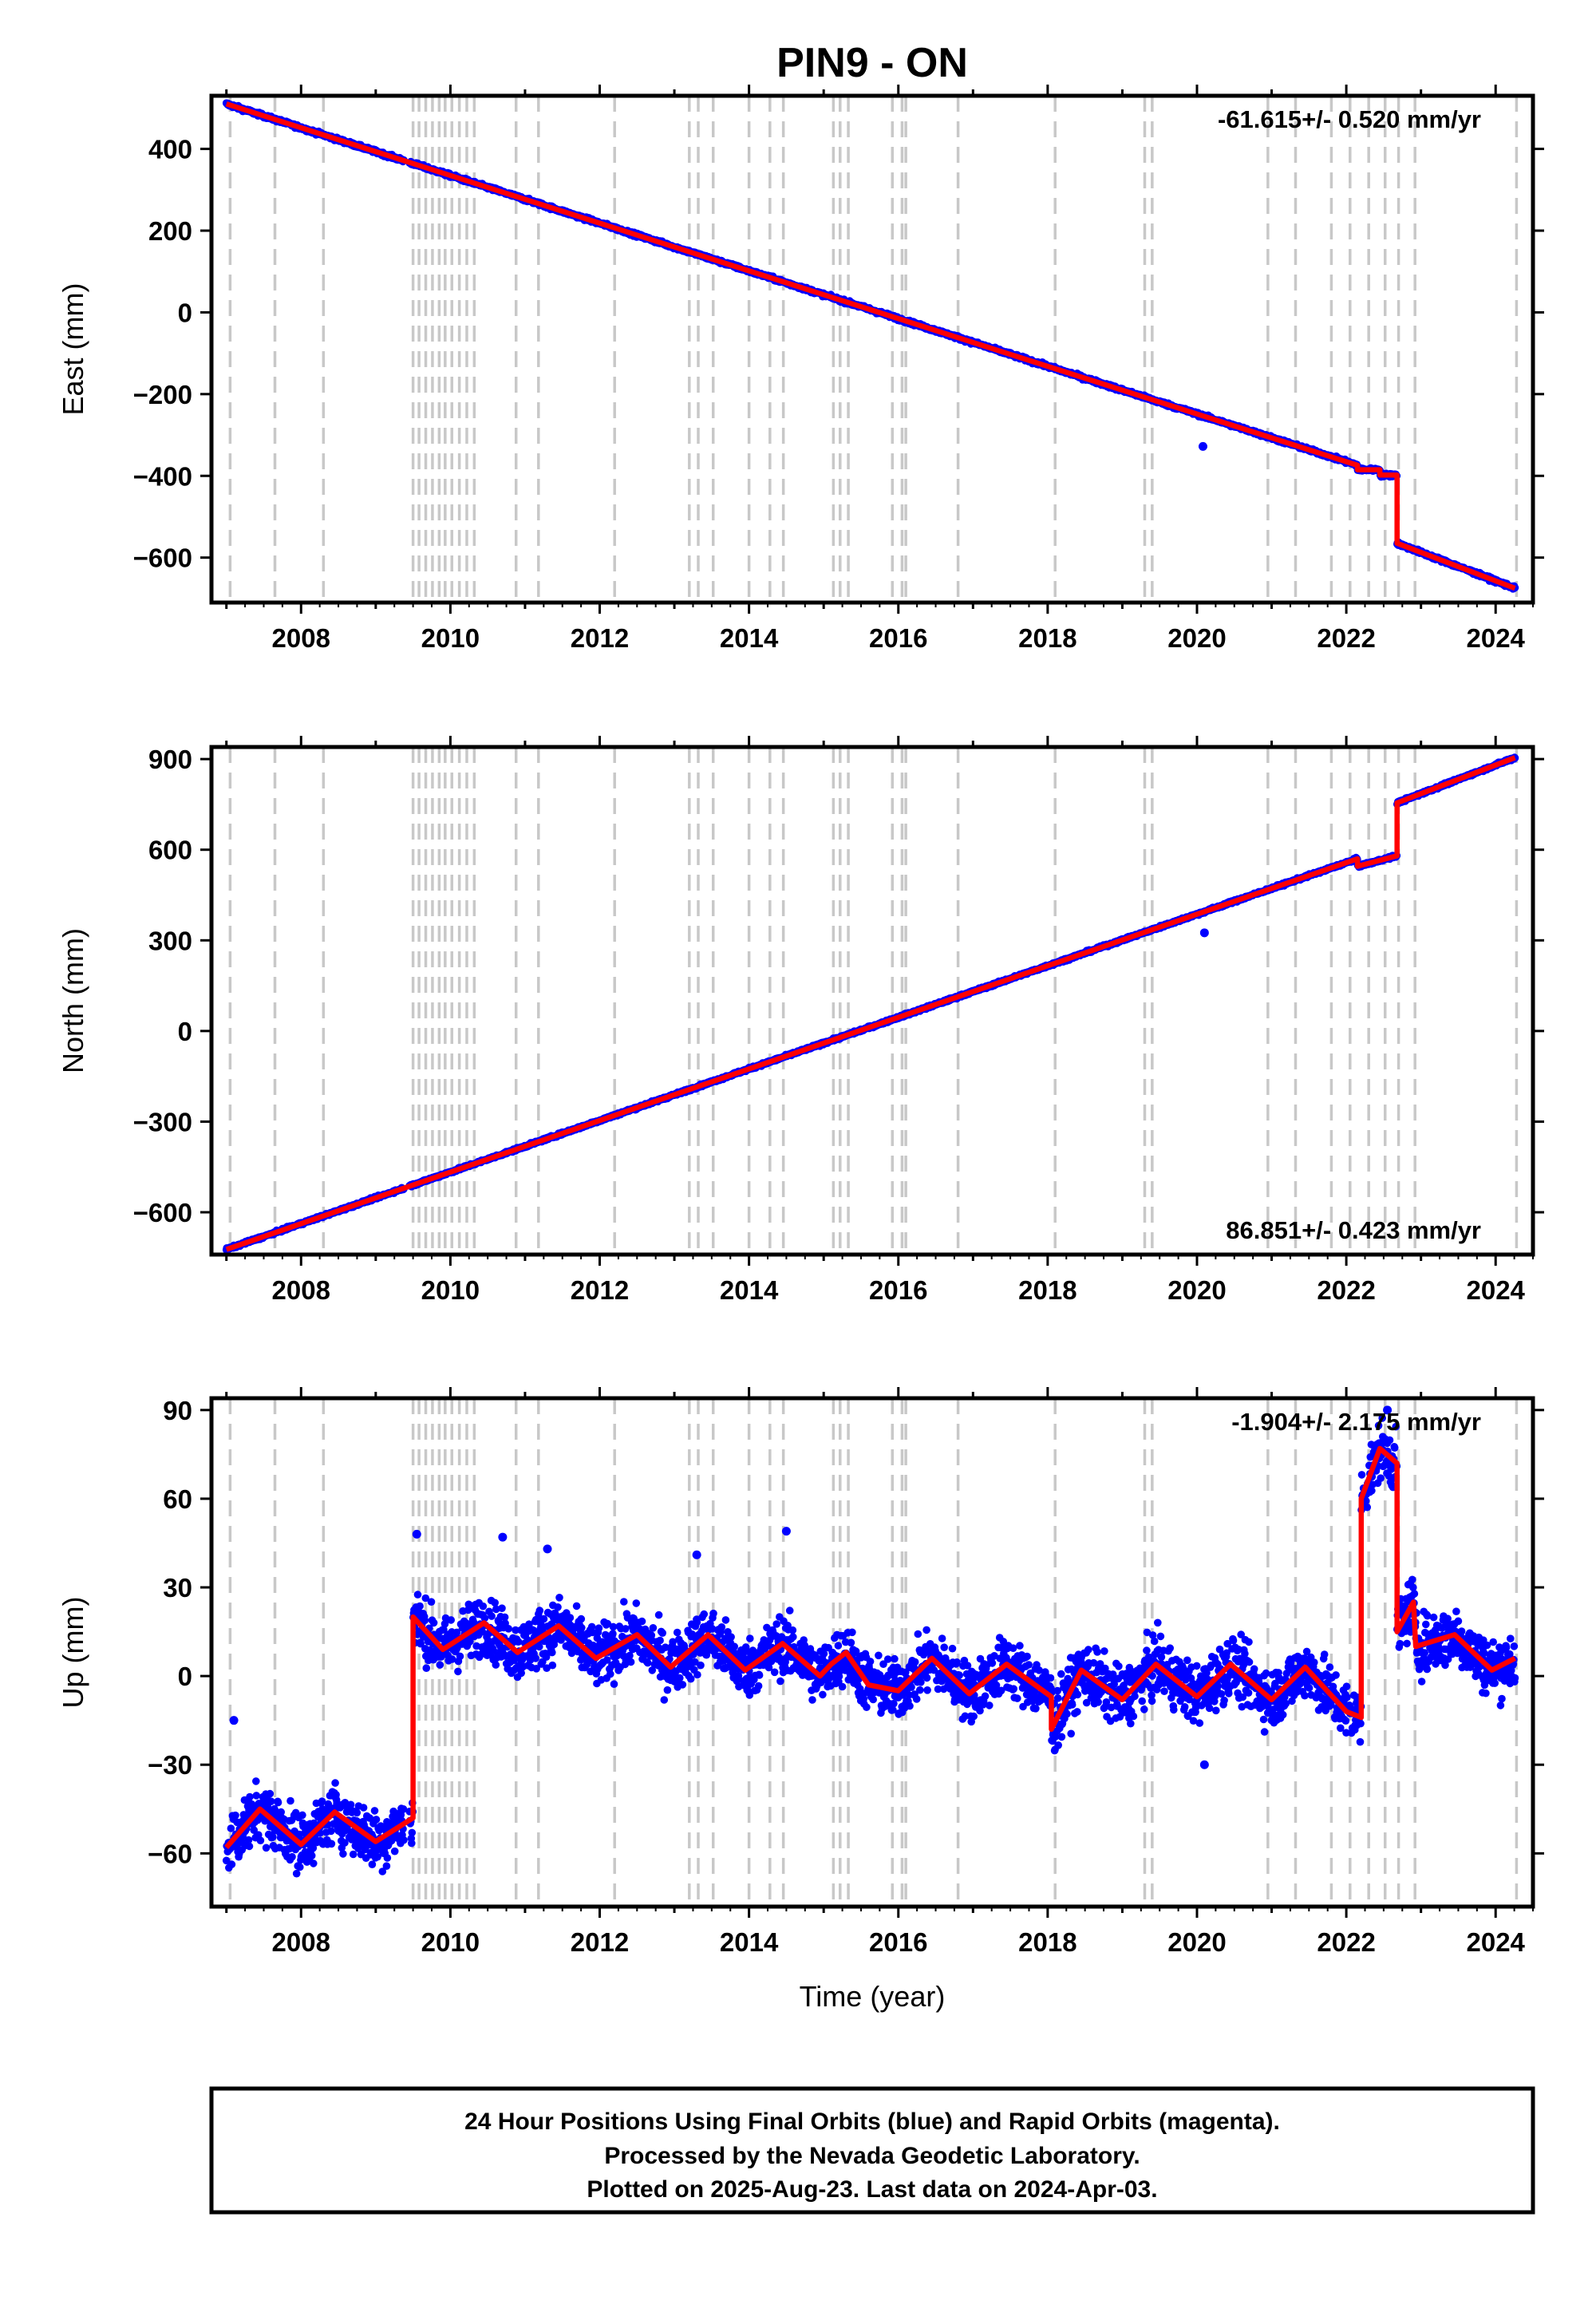 The image size is (1596, 2316). What do you see at coordinates (162, 394) in the screenshot?
I see `y-tick-label: −200` at bounding box center [162, 394].